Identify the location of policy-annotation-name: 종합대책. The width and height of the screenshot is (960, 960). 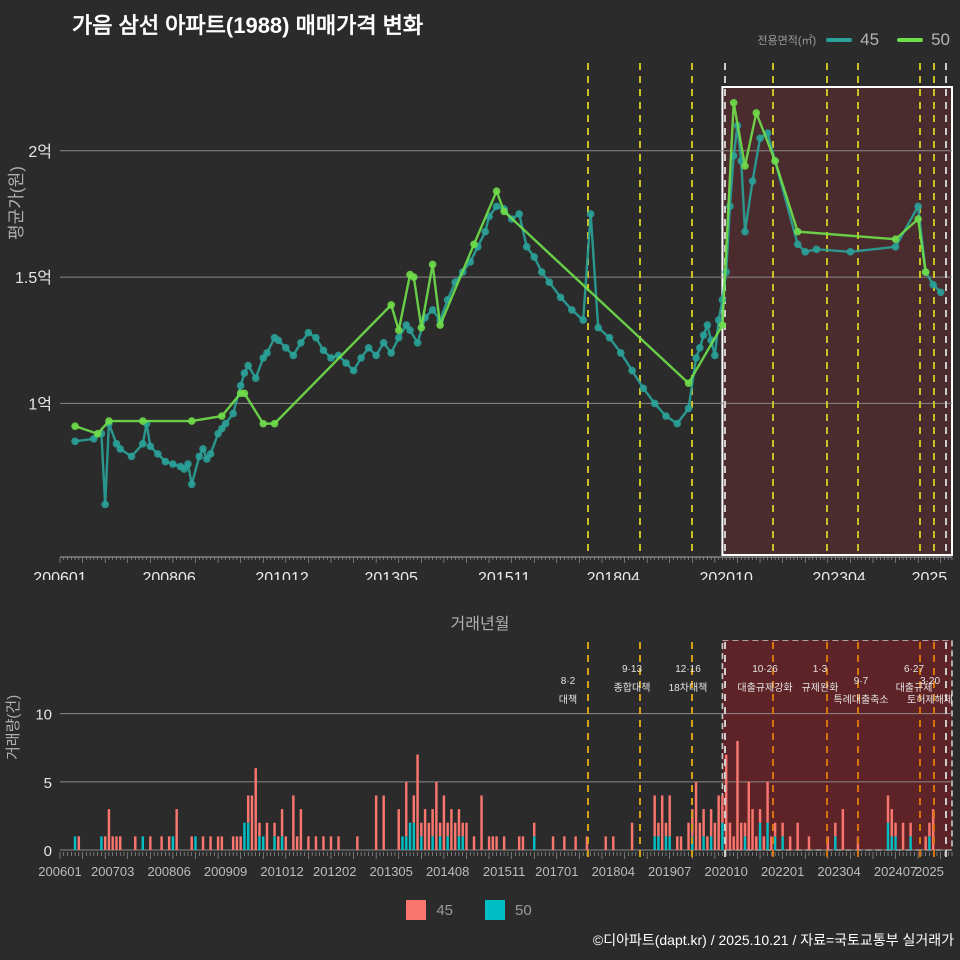
(632, 688).